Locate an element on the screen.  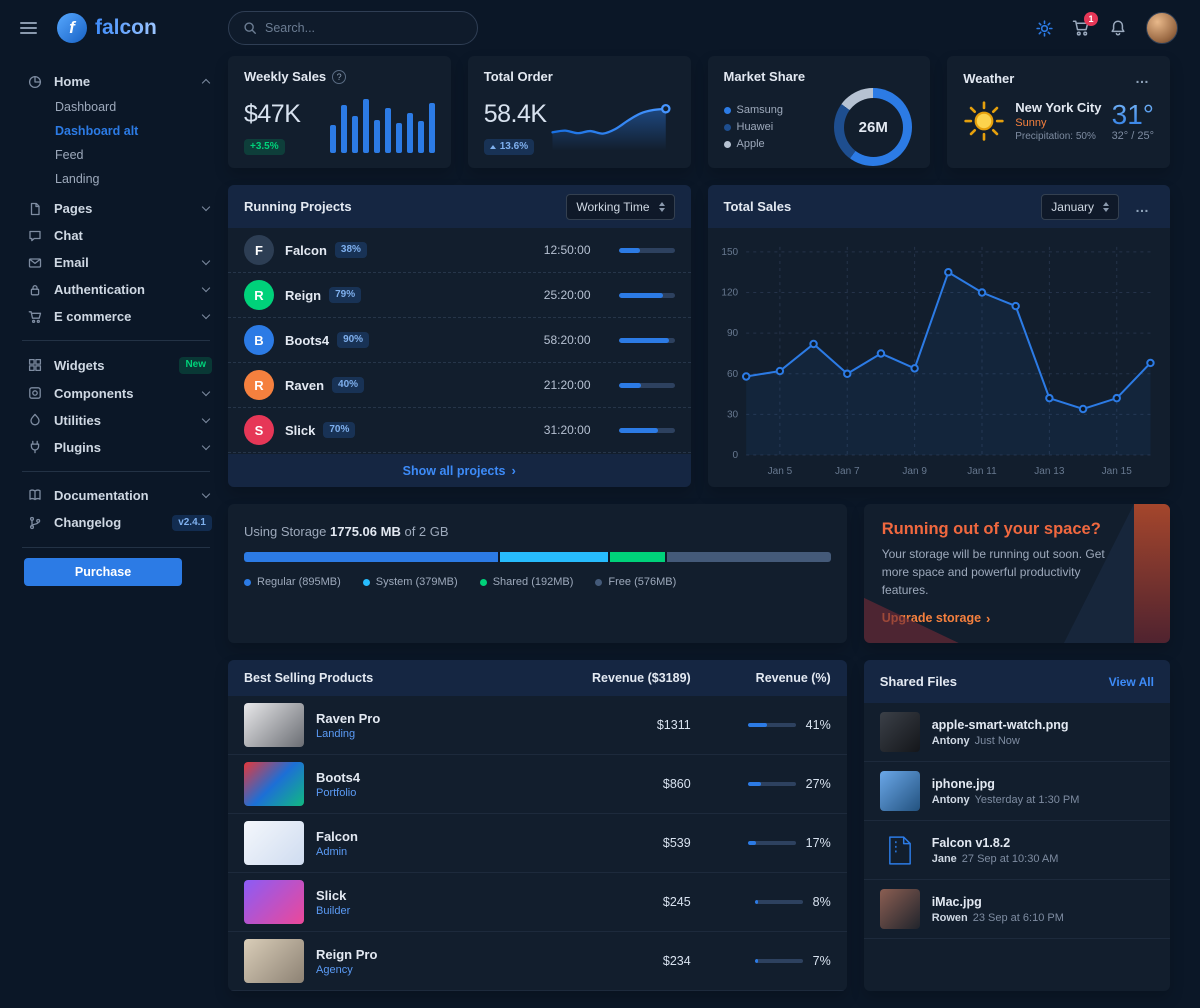
revenue-column-header: Revenue ($3189) is located at coordinates (641, 678).